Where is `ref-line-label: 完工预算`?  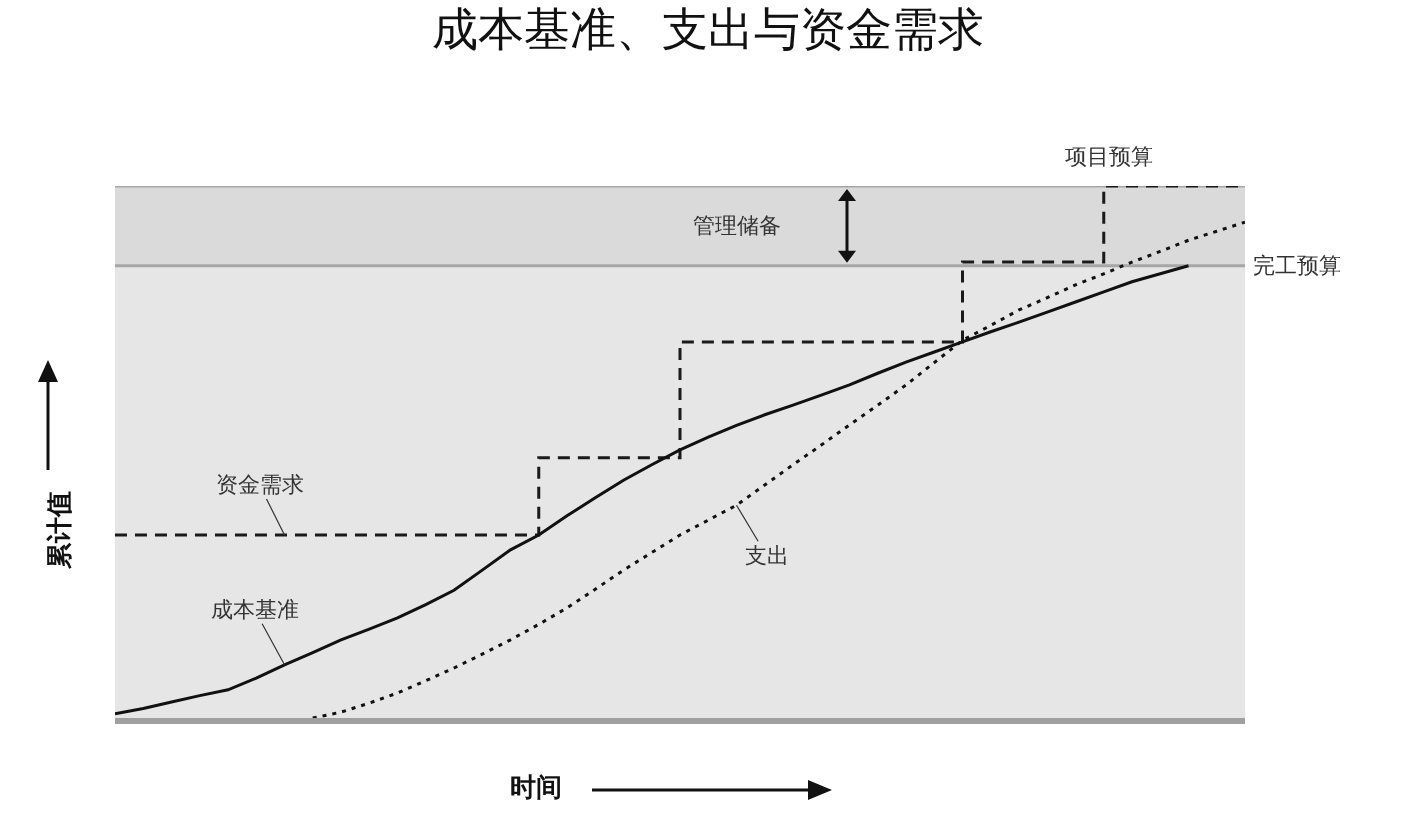
ref-line-label: 完工预算 is located at coordinates (1297, 265).